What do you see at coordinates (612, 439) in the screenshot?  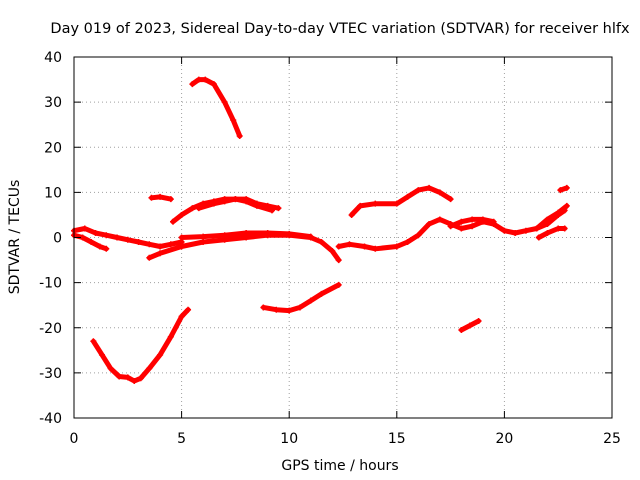 I see `x-tick-label: 25` at bounding box center [612, 439].